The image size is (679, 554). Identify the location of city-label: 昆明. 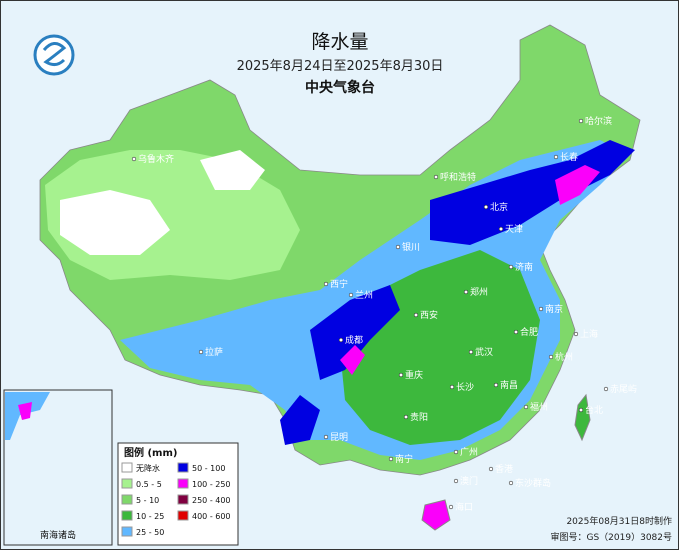
(339, 437).